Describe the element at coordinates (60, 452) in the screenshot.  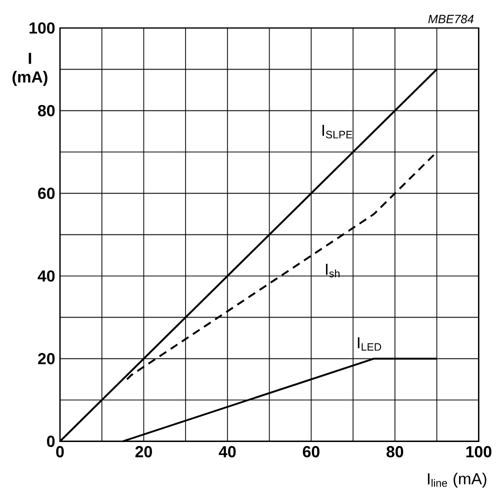
I see `x-tick-label: 0` at that location.